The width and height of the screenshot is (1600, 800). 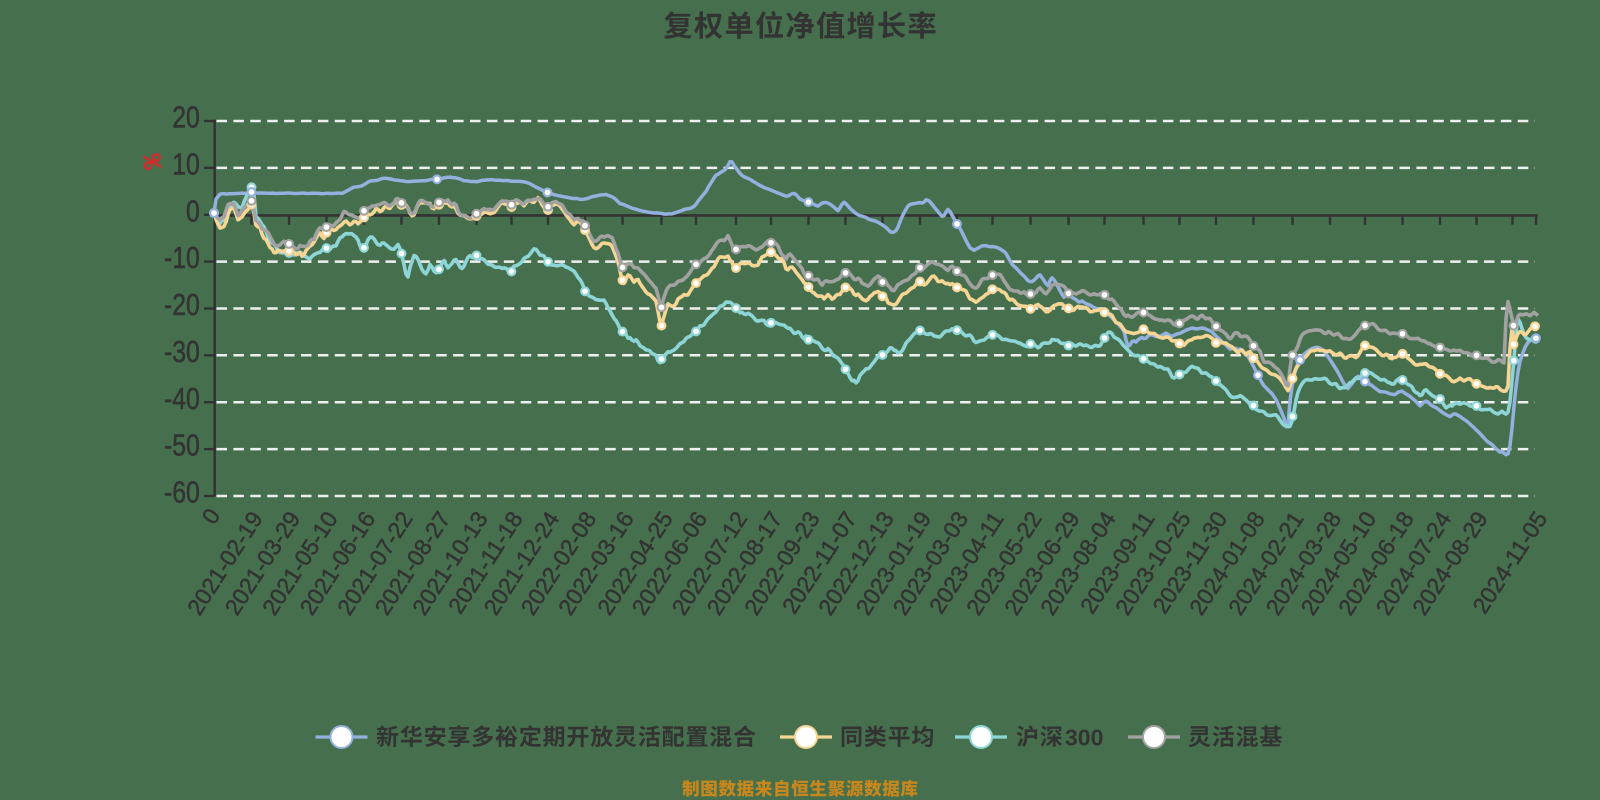 I want to click on svg-text: -40, so click(x=182, y=398).